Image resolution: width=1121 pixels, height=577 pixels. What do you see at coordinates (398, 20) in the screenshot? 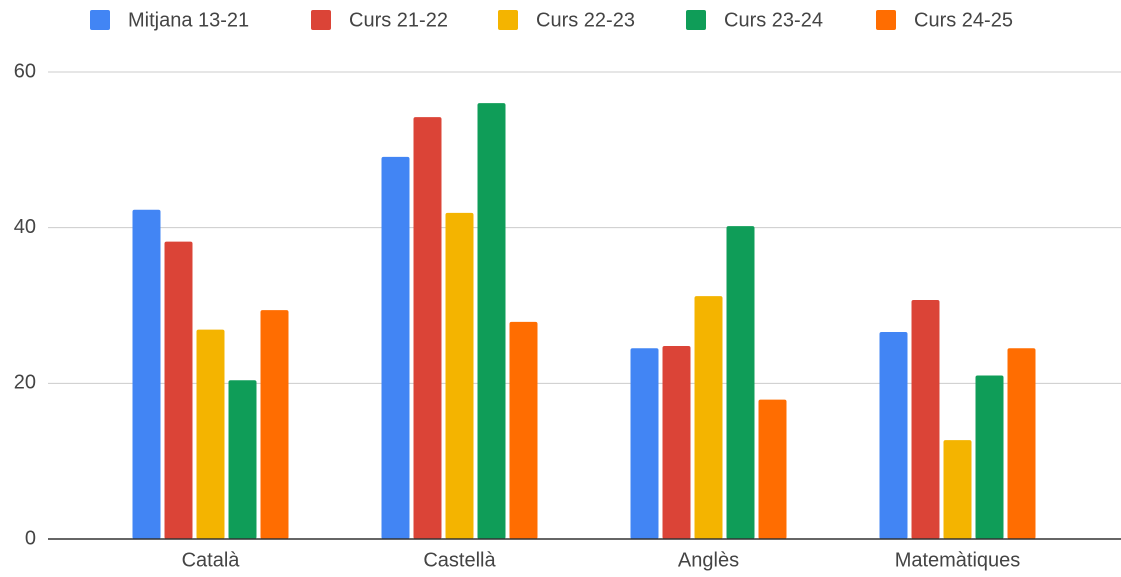
I see `legend-label: Curs 21-22` at bounding box center [398, 20].